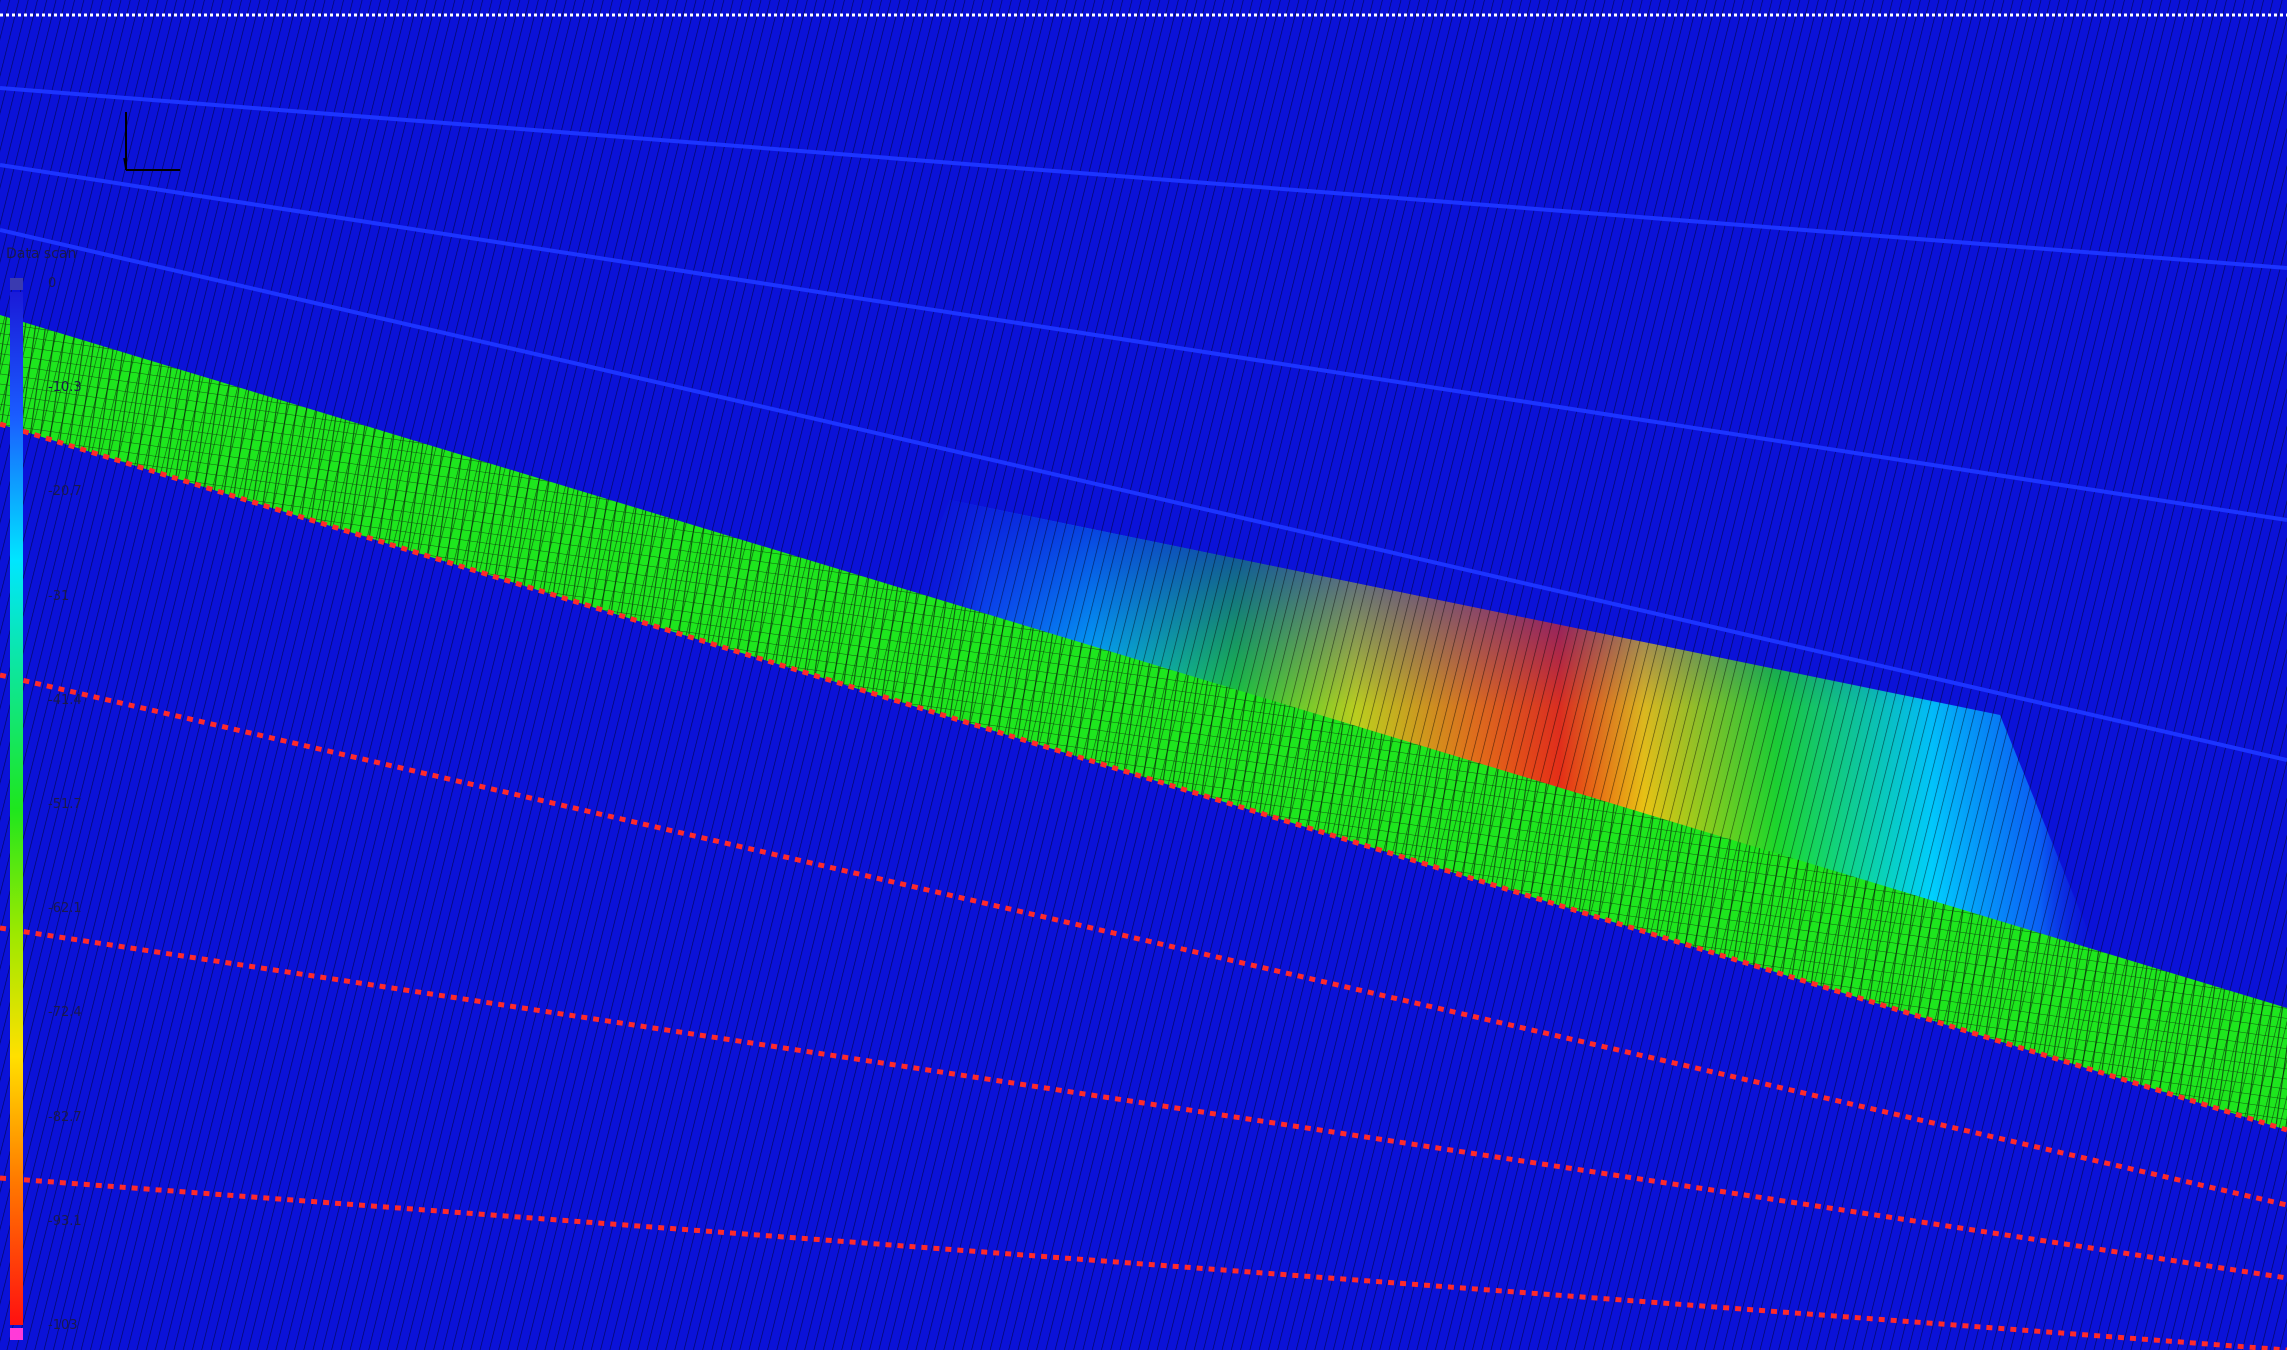 The width and height of the screenshot is (2287, 1350). Describe the element at coordinates (63, 1325) in the screenshot. I see `legend-tick-label: -103` at that location.